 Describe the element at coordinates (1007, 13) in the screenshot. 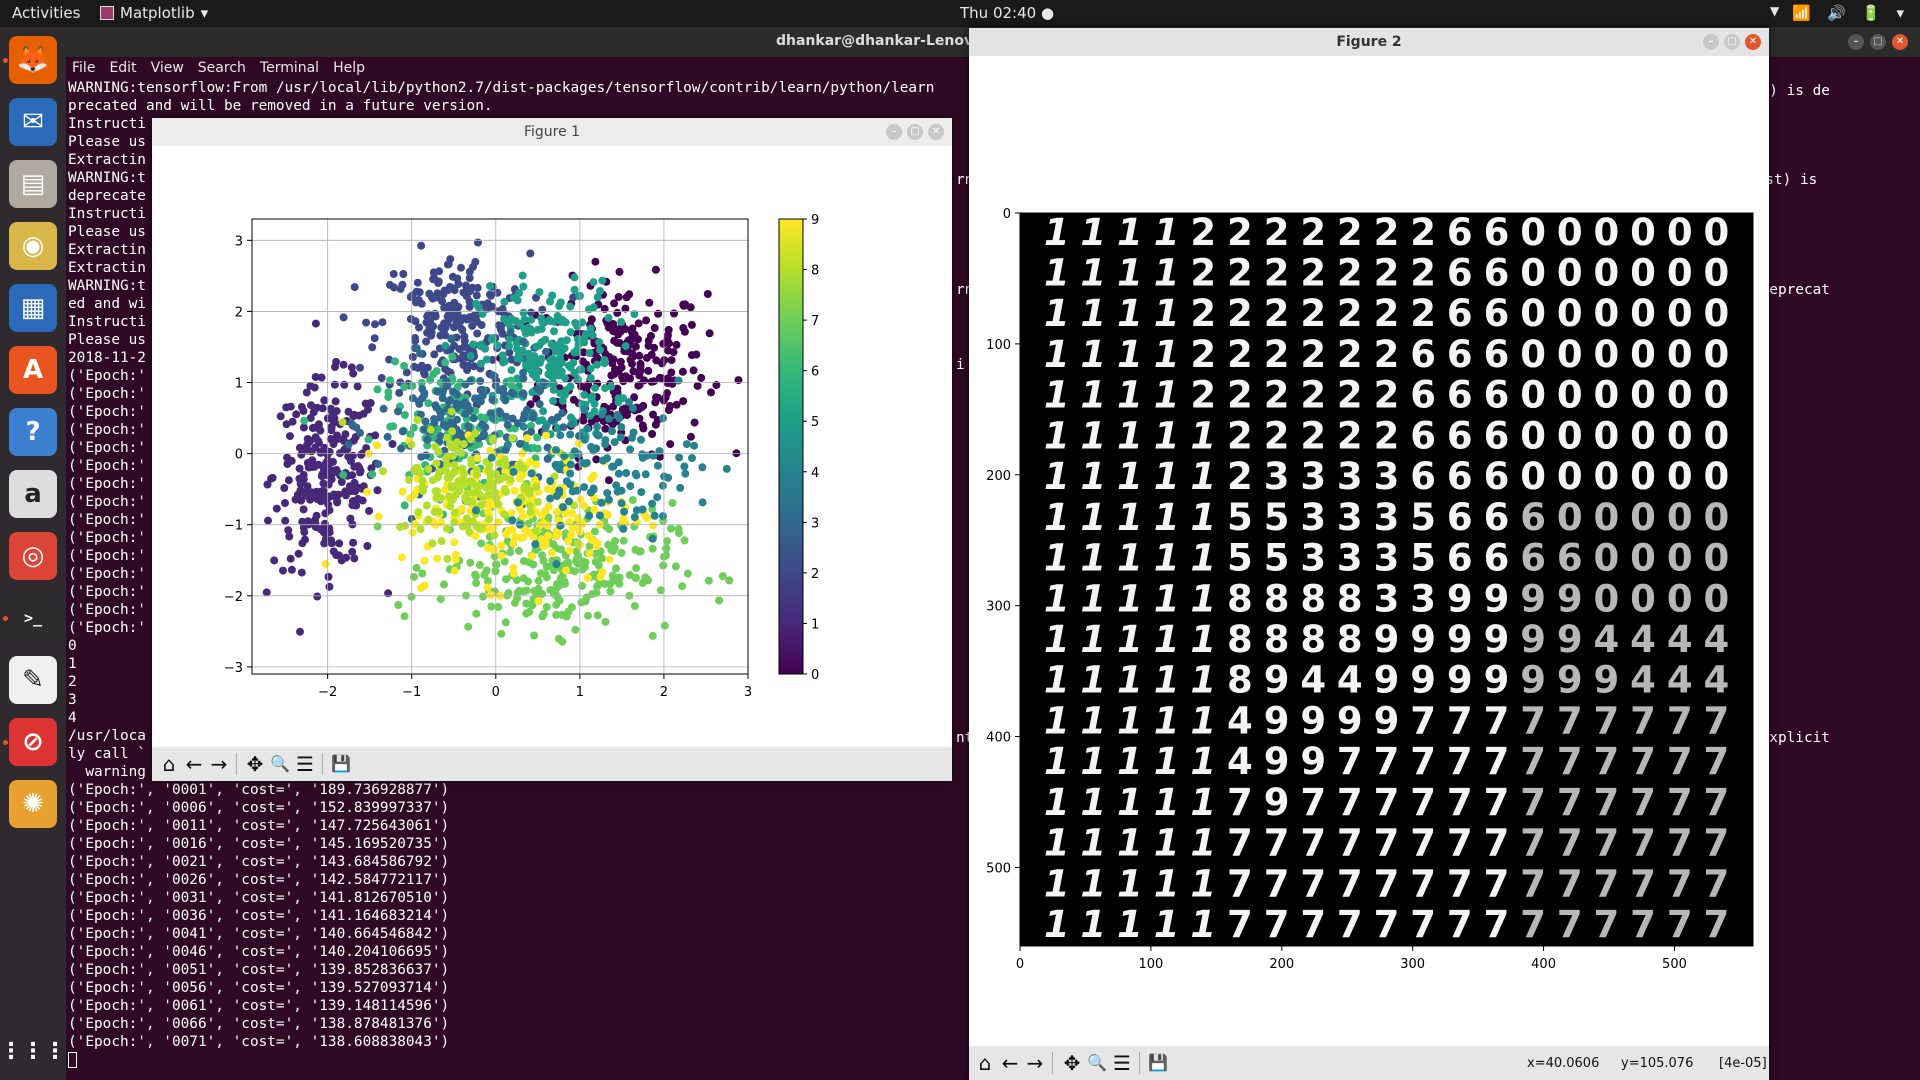

I see `clock: Thu 02:40 ●` at that location.